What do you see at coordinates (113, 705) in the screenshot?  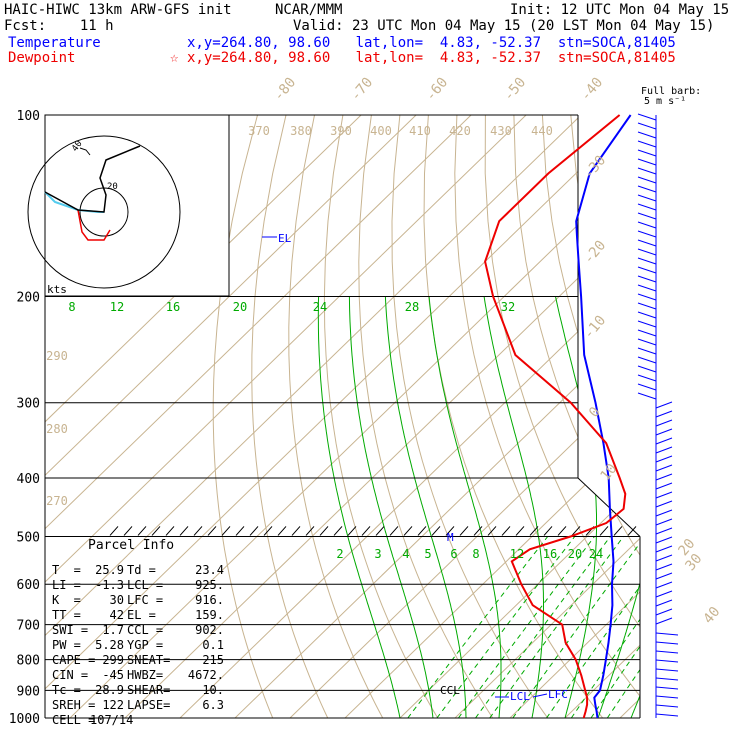 I see `parcel-info-cell: 122` at bounding box center [113, 705].